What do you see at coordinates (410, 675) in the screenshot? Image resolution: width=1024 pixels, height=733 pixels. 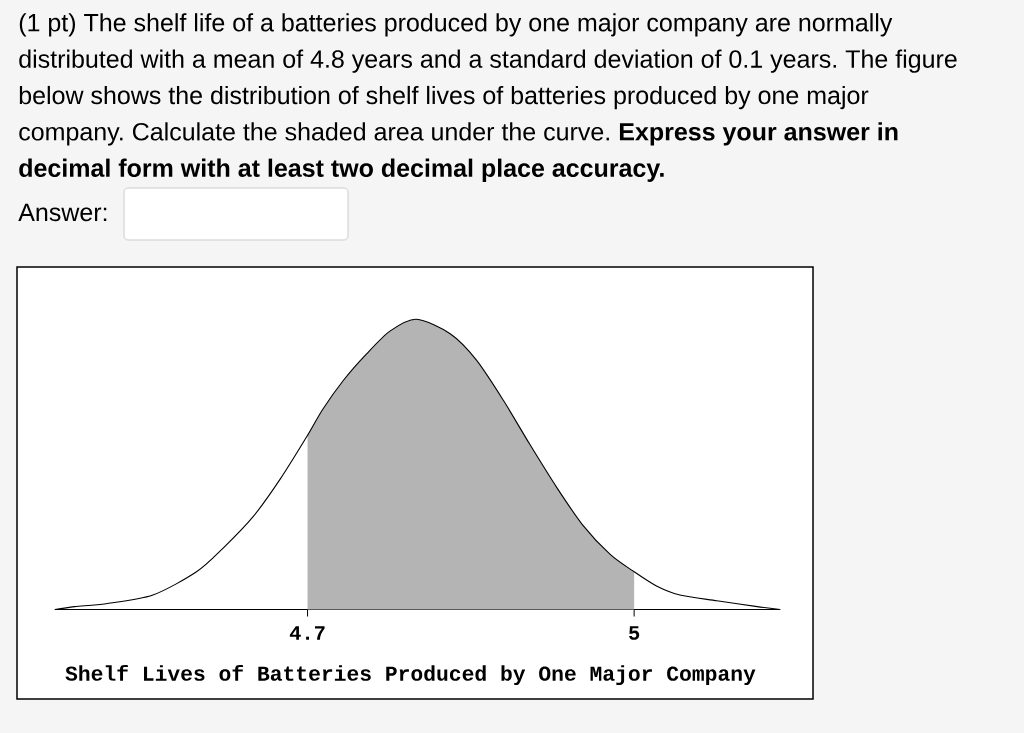 I see `x-axis-title: Shelf Lives of Batteries Produced by One Major Company` at bounding box center [410, 675].